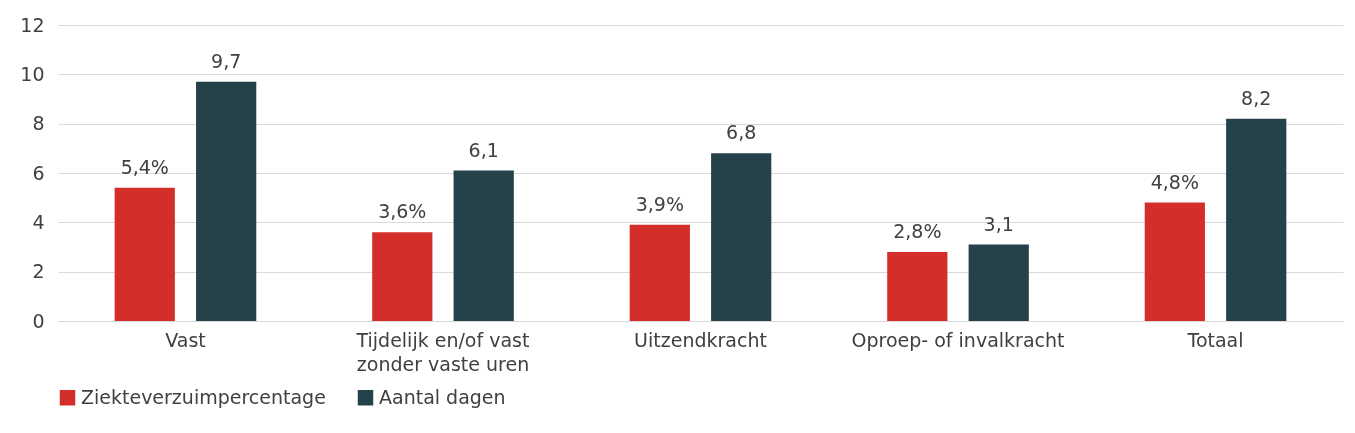  I want to click on x-tick-label: Tijdelijk en/of vast zonder vaste uren, so click(442, 351).